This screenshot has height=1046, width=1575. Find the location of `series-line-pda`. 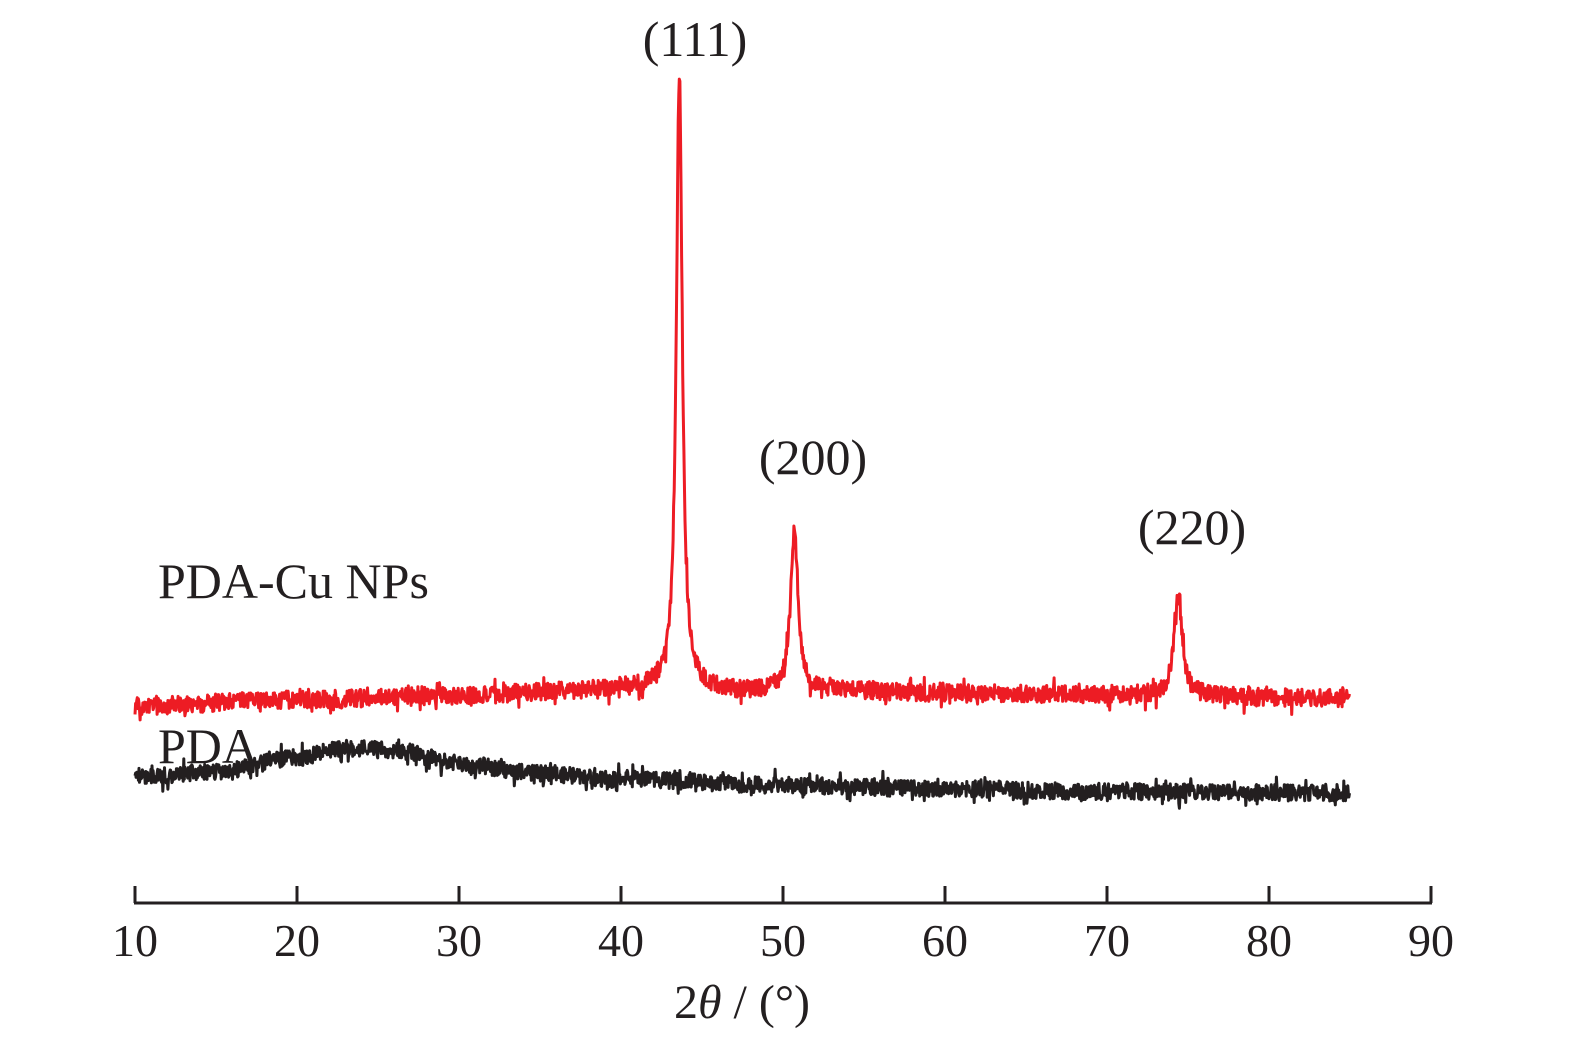

series-line-pda is located at coordinates (742, 774).